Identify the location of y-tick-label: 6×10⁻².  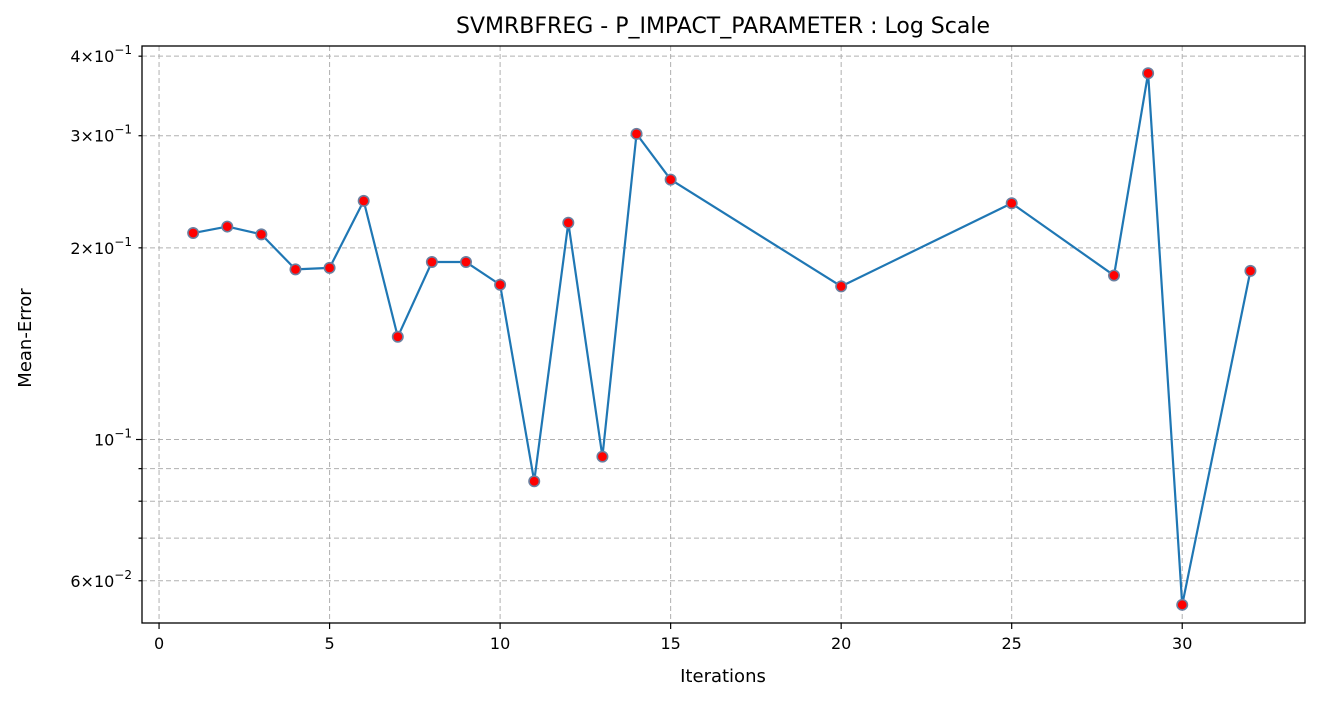
(101, 579).